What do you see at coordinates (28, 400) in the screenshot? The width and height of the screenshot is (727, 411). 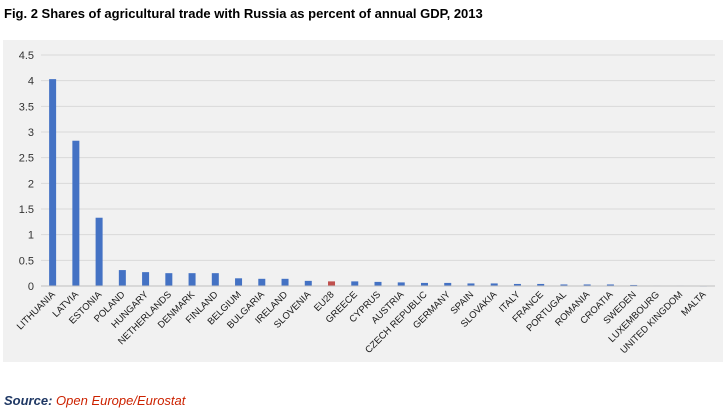 I see `source-label: Source:` at bounding box center [28, 400].